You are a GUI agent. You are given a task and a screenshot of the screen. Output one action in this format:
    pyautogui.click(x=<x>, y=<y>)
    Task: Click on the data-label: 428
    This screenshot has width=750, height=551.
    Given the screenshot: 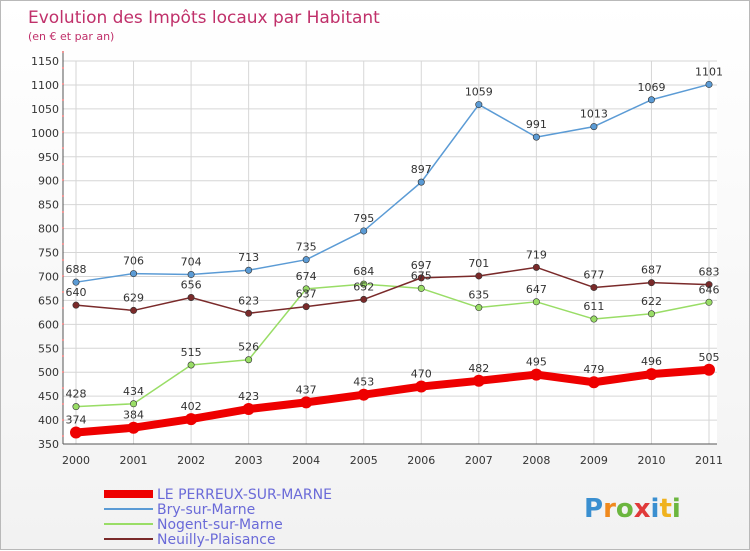 What is the action you would take?
    pyautogui.click(x=76, y=394)
    